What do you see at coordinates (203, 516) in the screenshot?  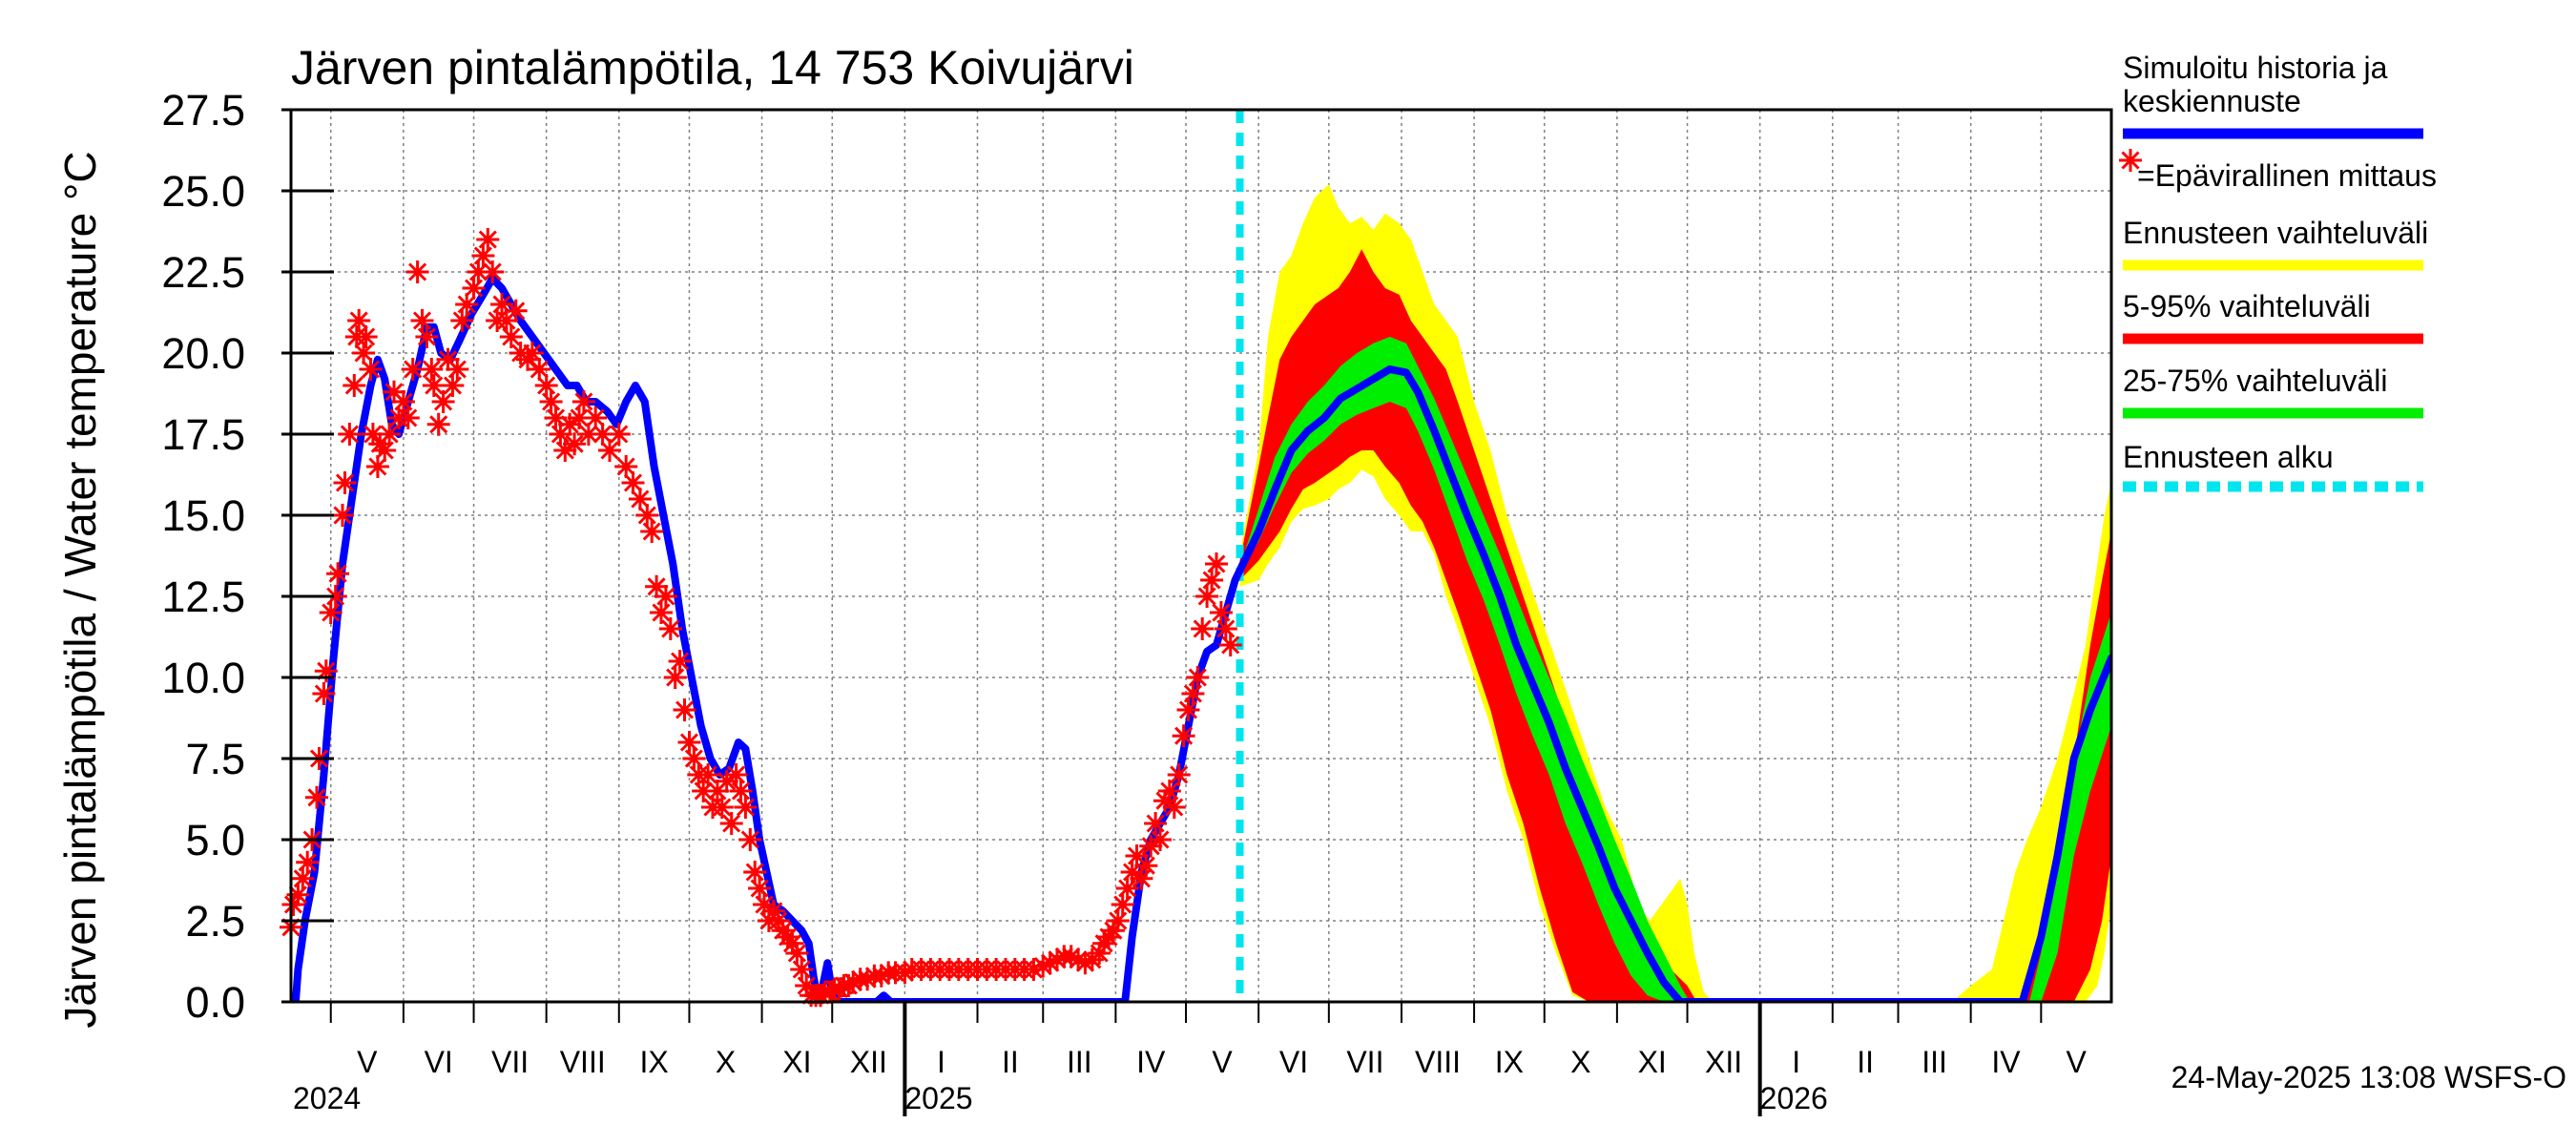 I see `y-tick-label: 15.0` at bounding box center [203, 516].